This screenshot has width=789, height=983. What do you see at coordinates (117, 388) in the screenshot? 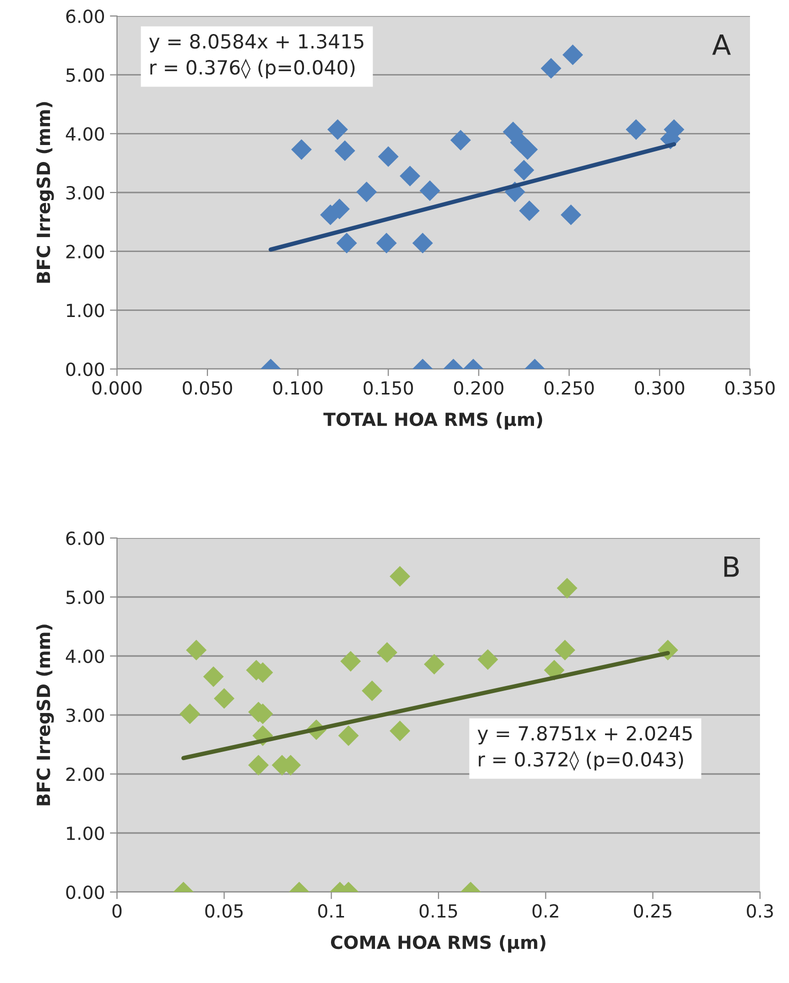
I see `x-tick-label: 0.000` at bounding box center [117, 388].